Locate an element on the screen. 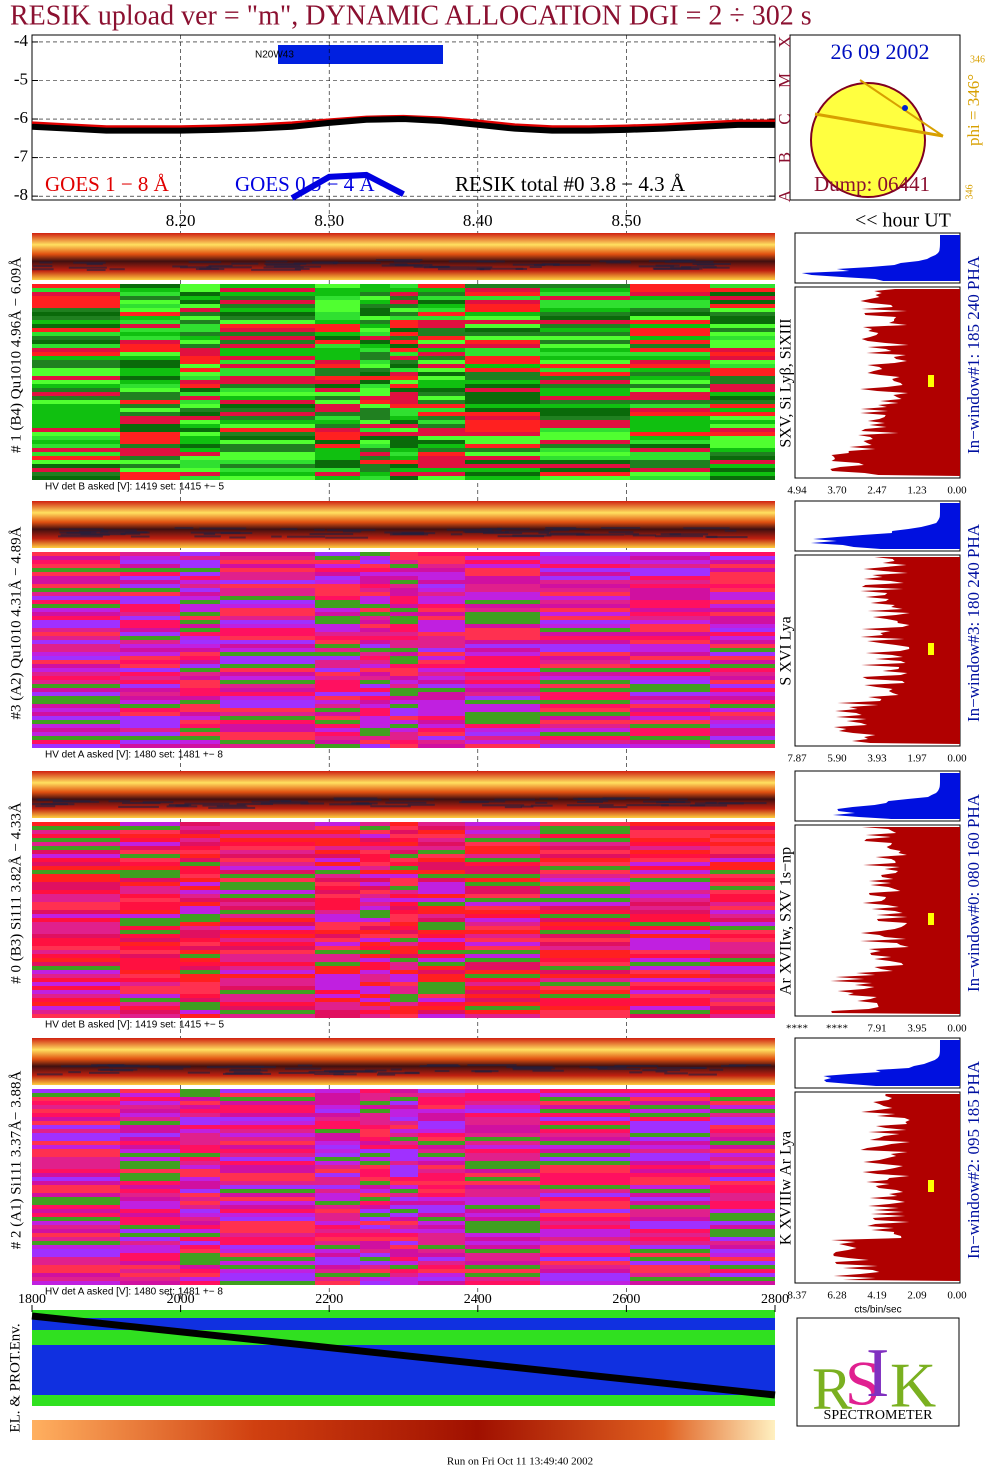 Image resolution: width=1004 pixels, height=1476 pixels. footer: Run on Fri Oct 11 13:49:40 2002 is located at coordinates (520, 1462).